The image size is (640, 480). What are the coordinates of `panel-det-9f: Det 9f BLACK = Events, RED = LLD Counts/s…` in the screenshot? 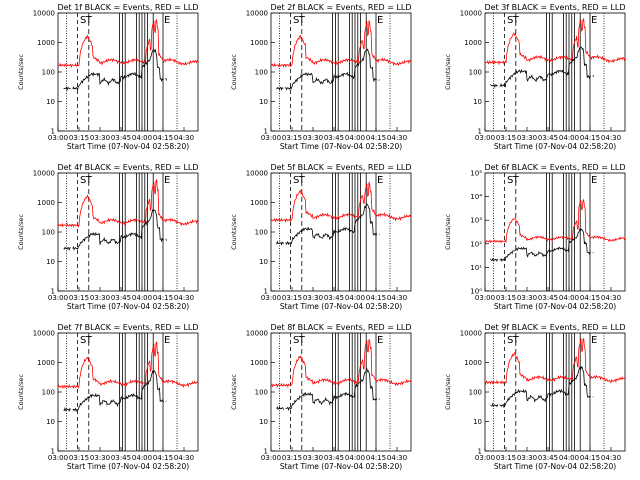 It's located at (535, 397).